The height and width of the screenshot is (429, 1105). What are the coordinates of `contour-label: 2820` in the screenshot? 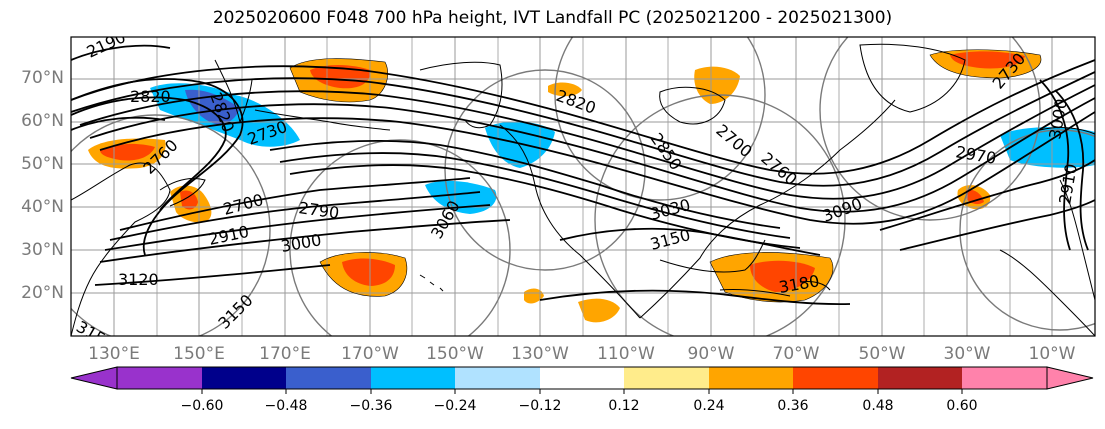 It's located at (150, 96).